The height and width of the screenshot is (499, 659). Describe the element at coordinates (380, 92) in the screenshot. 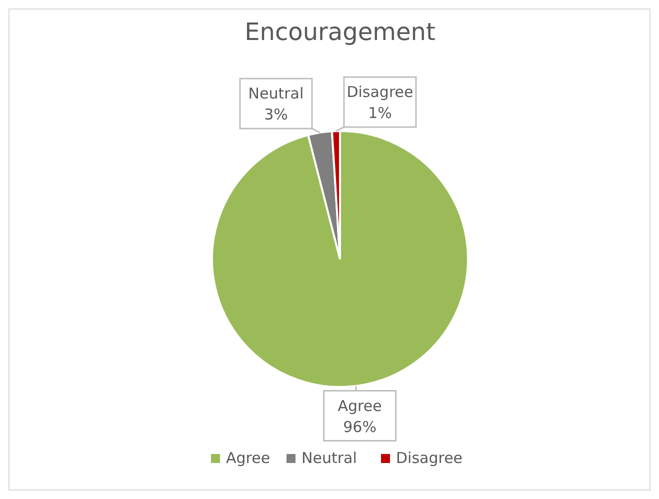

I see `slice-label: Disagree` at that location.